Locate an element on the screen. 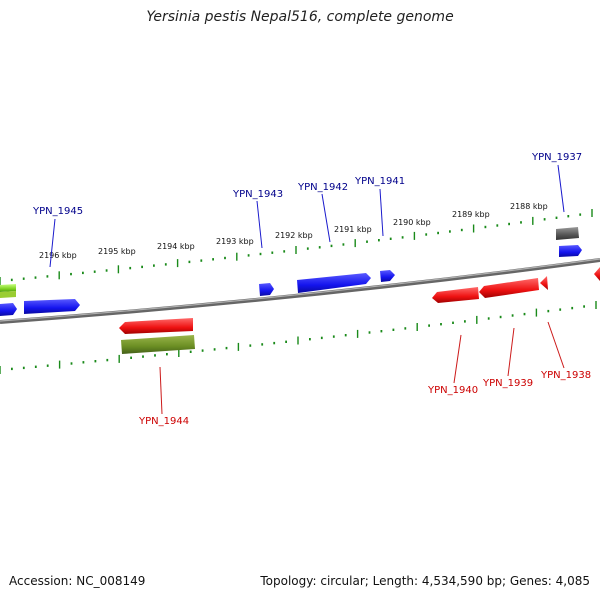 The height and width of the screenshot is (600, 600). tick-label-2188: 2188 kbp is located at coordinates (529, 206).